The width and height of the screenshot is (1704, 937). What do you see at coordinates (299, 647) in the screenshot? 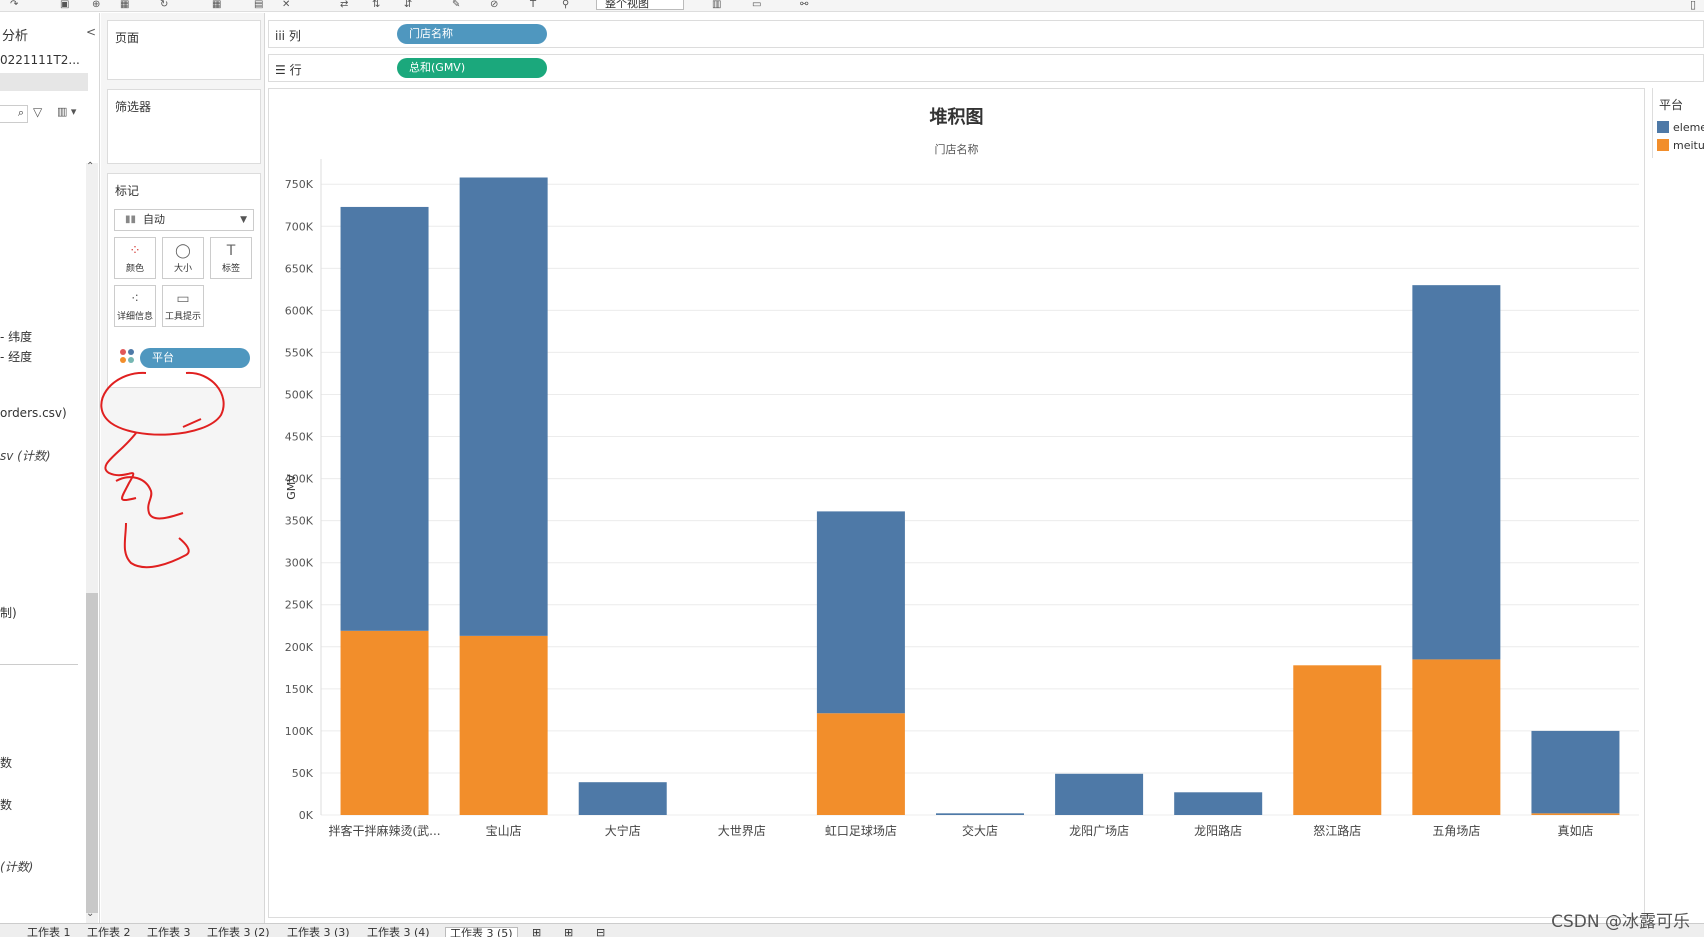
I see `y-tick-label: 200K` at bounding box center [299, 647].